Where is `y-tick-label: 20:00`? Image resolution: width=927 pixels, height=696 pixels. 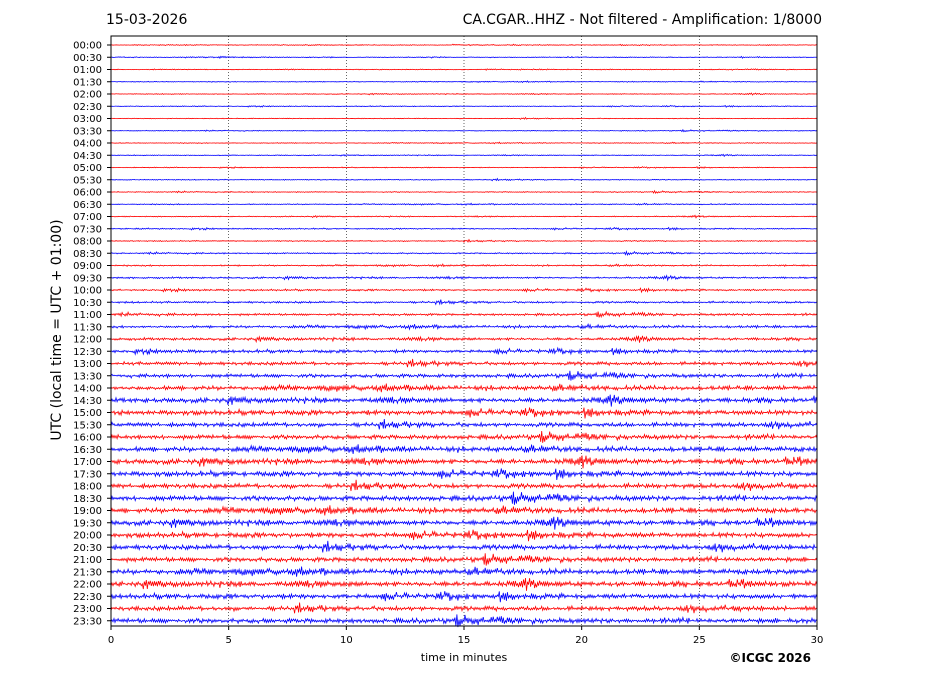
y-tick-label: 20:00 is located at coordinates (87, 536).